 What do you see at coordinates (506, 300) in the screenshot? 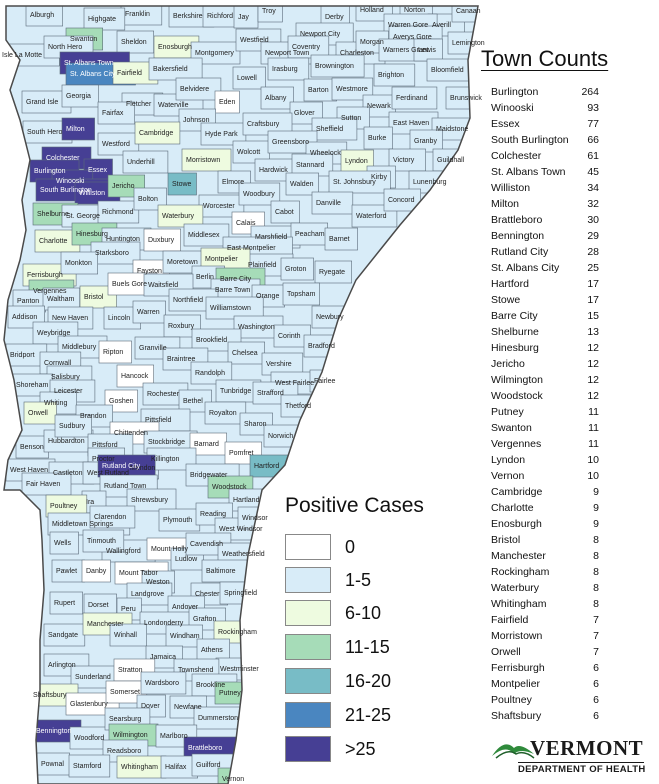
I see `town-count-name: Stowe` at bounding box center [506, 300].